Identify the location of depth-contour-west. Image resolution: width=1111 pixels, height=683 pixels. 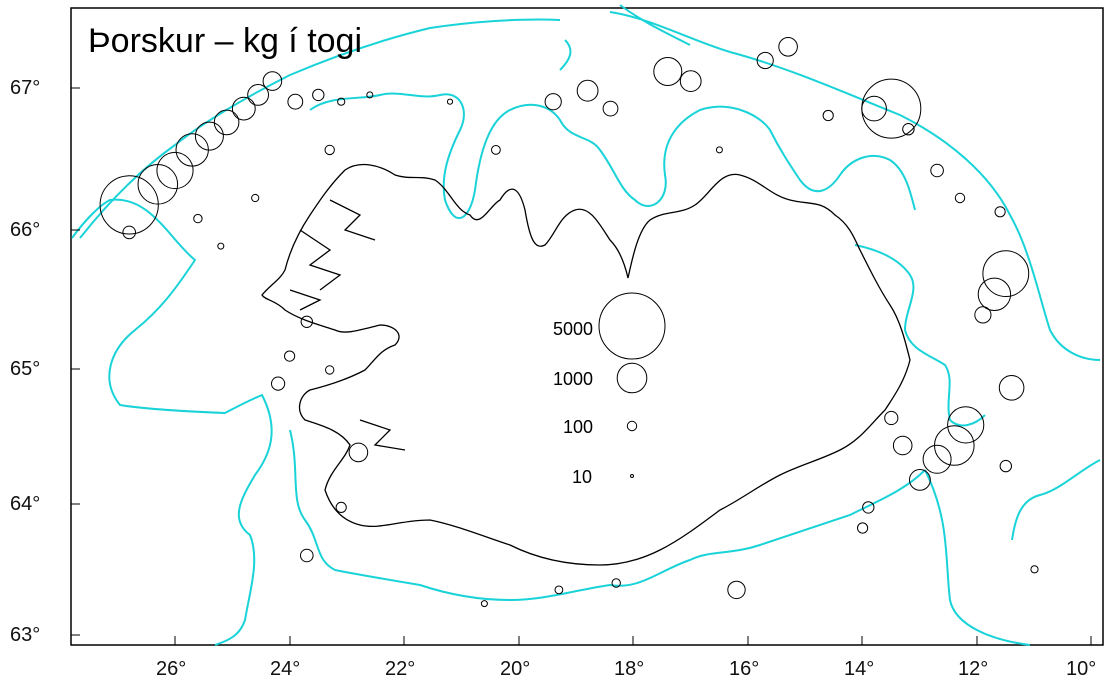
(172, 422).